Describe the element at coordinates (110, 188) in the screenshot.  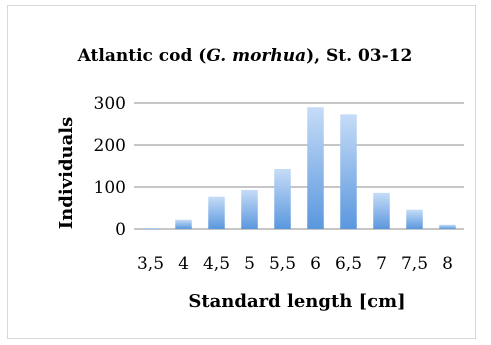
I see `y-tick-label-100: 100` at that location.